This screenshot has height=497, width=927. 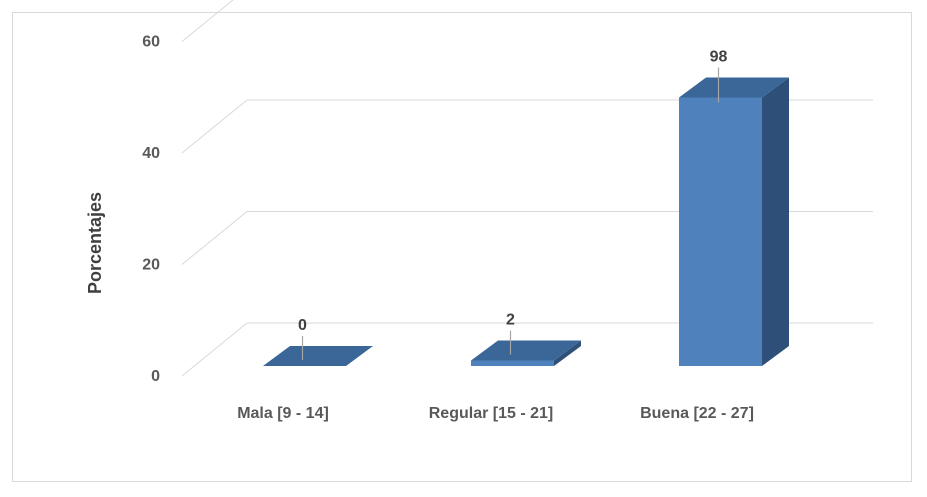 I want to click on x-category-label: Mala [9 - 14], so click(x=283, y=413).